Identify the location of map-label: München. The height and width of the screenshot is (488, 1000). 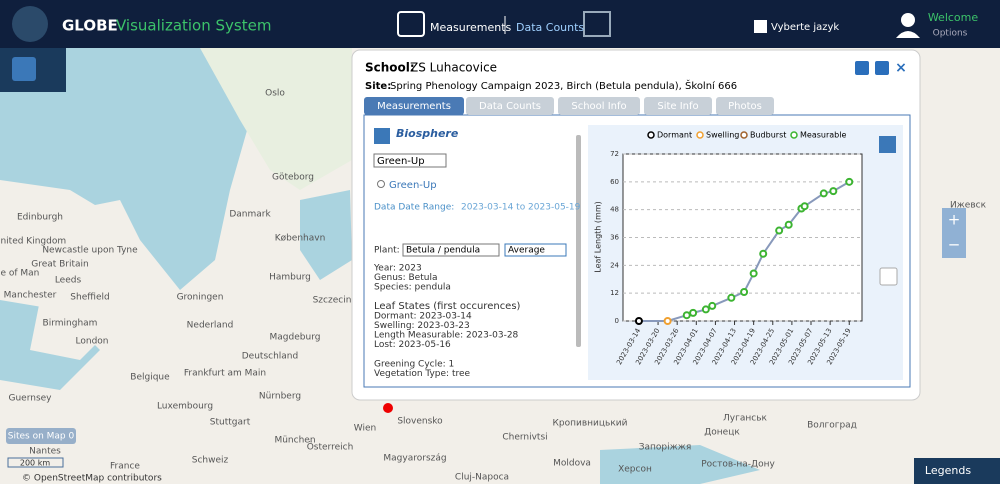
(294, 441).